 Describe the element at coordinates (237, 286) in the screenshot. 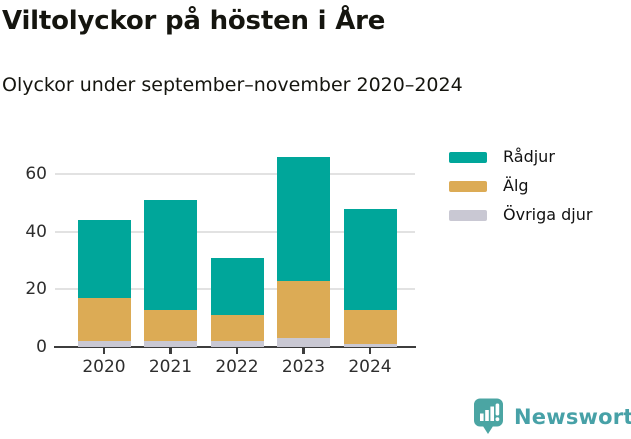

I see `bar-segment-2022-Rådjur` at that location.